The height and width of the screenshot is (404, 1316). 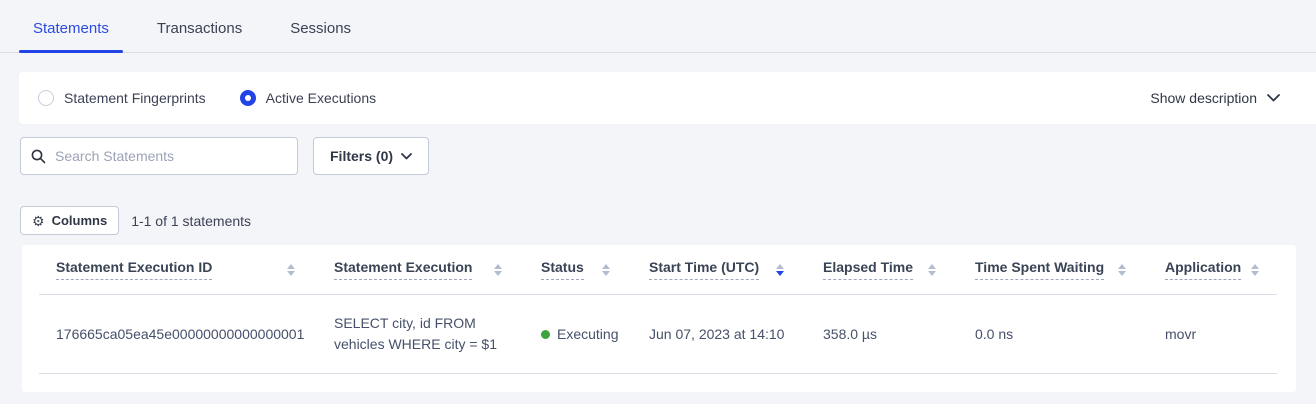 I want to click on cell-status: Executing, so click(x=578, y=334).